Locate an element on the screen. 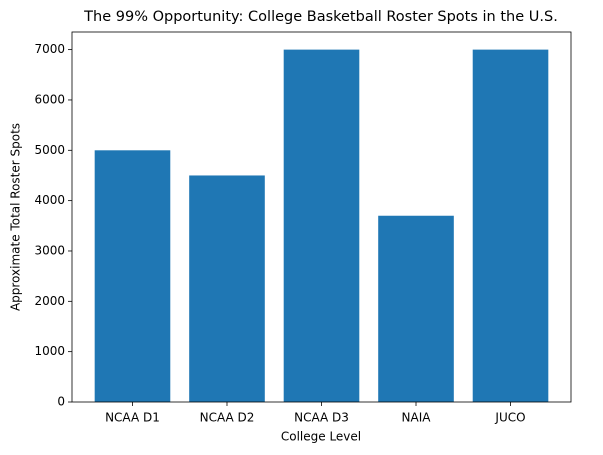 Image resolution: width=603 pixels, height=455 pixels. y-axis-label: Approximate Total Roster Spots is located at coordinates (16, 217).